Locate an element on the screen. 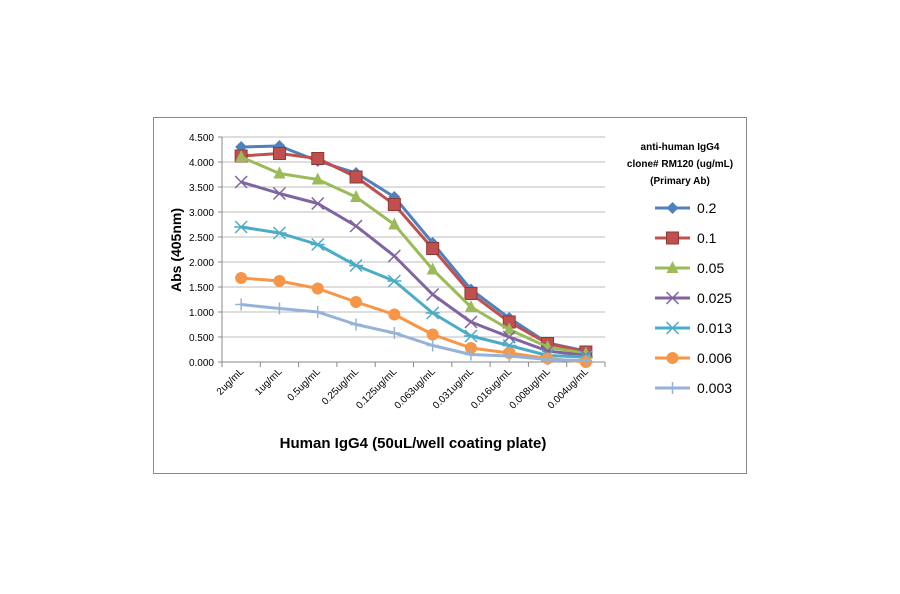  y-tick-label: 0.000 is located at coordinates (201, 363).